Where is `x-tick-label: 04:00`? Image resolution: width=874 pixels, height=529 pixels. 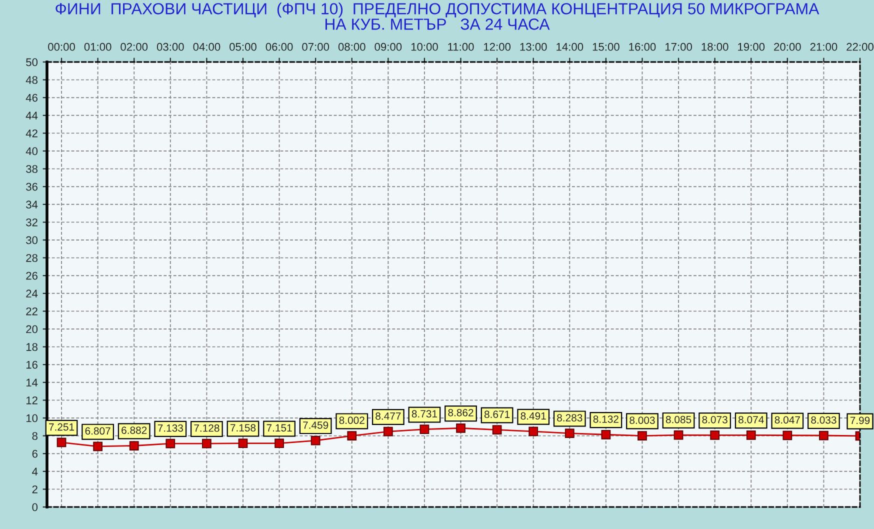
x-tick-label: 04:00 is located at coordinates (206, 46).